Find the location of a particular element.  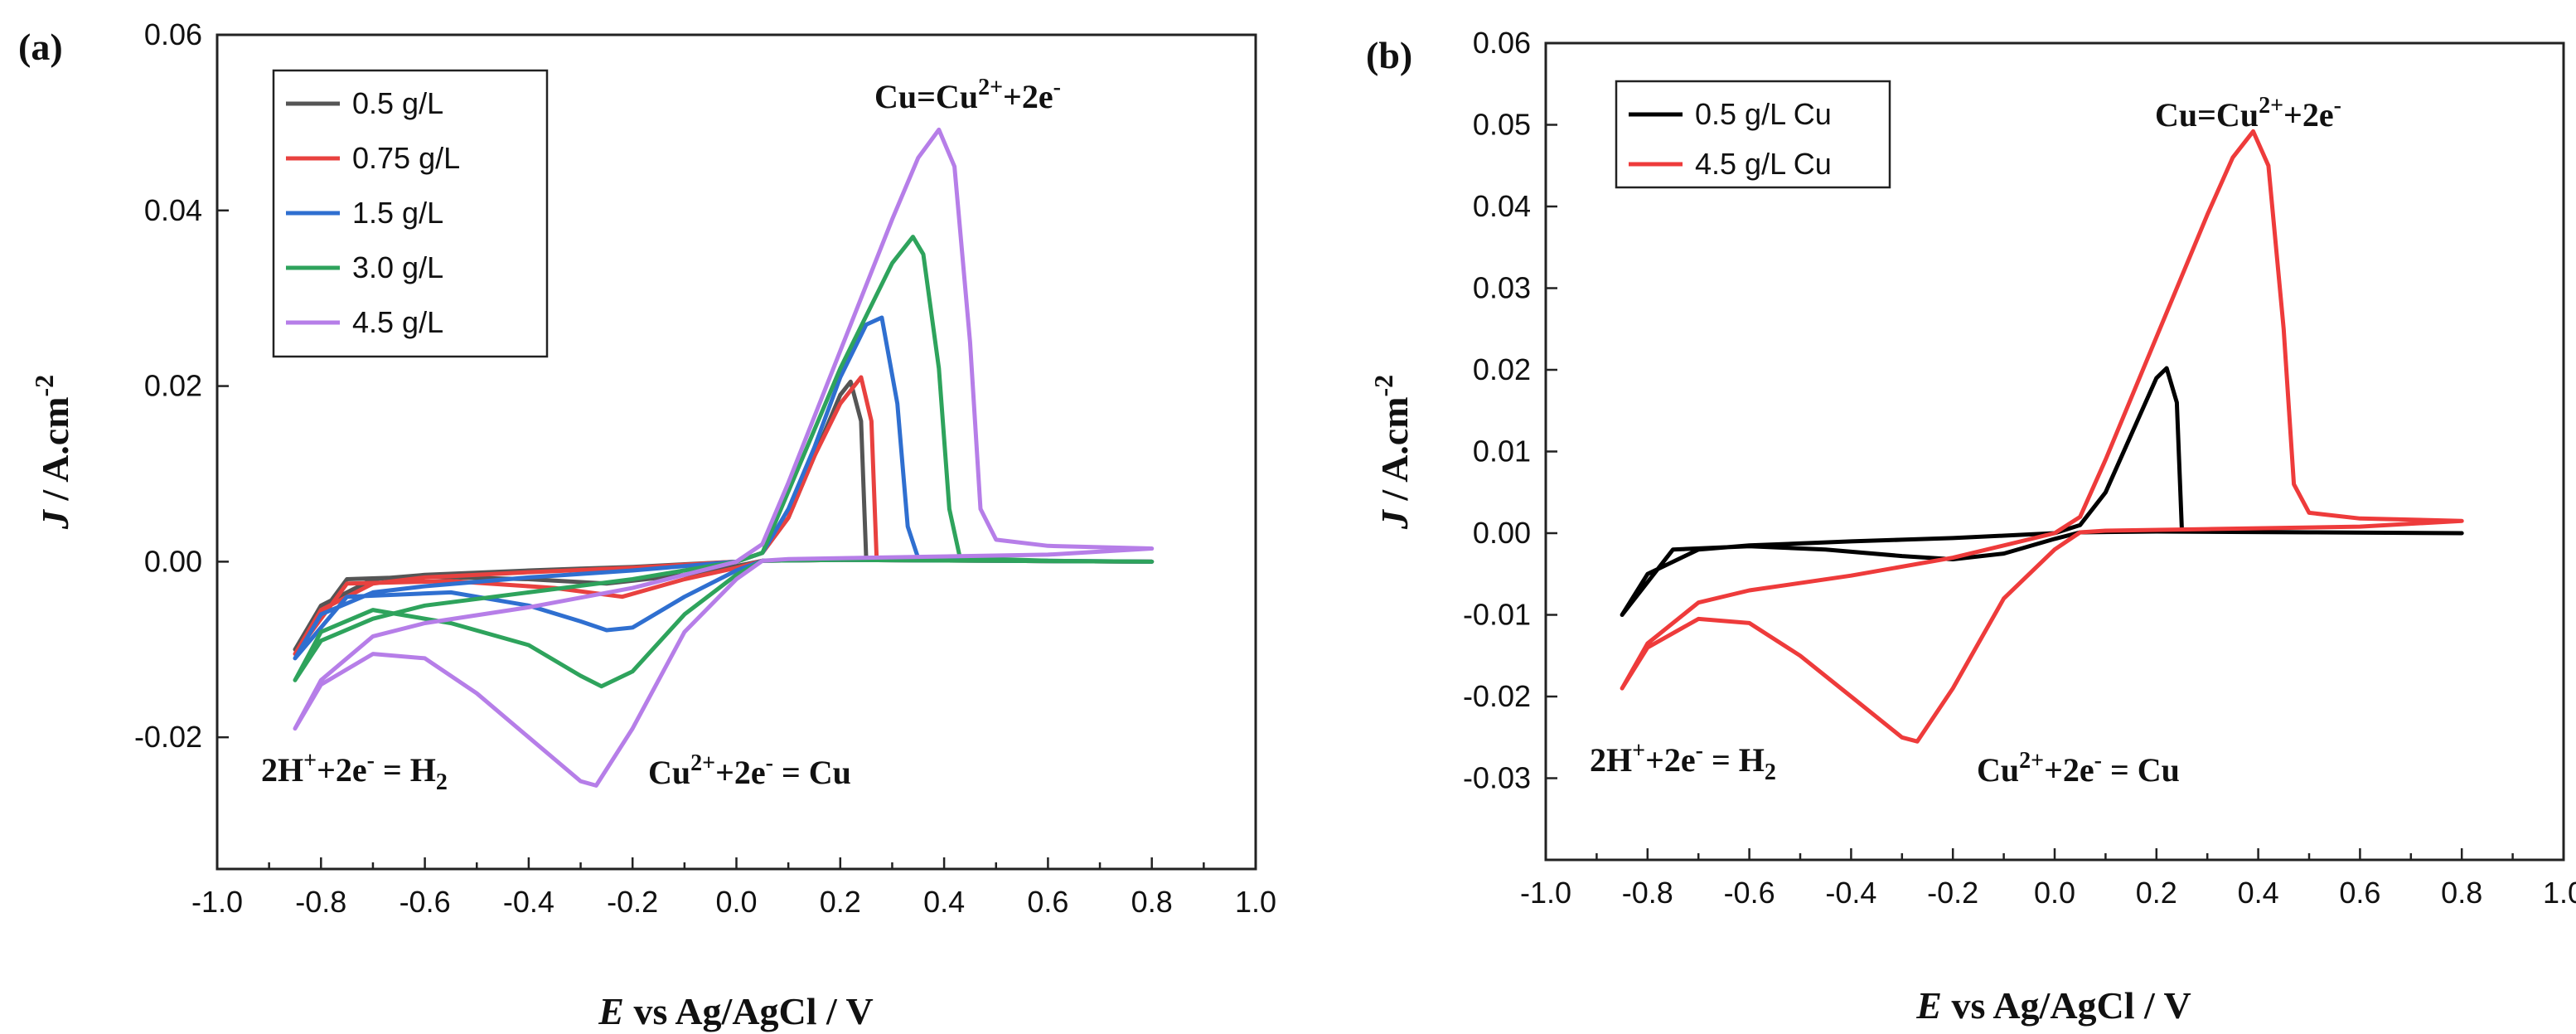

panel-b-y-title: J / A.cm-2 is located at coordinates (1392, 452).